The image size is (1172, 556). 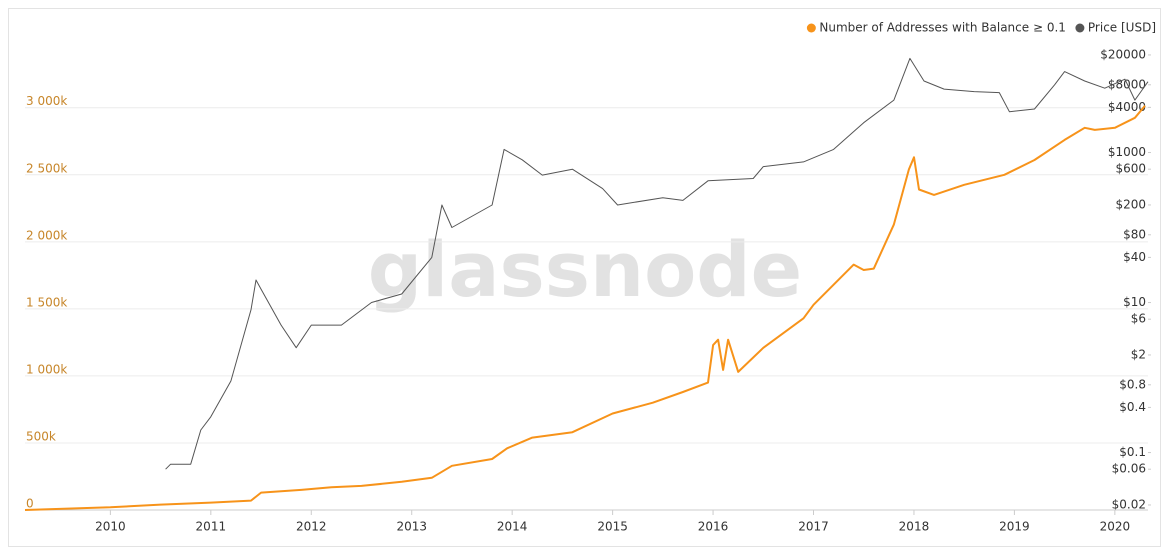 What do you see at coordinates (1129, 504) in the screenshot?
I see `y2-tick-label: $0.02` at bounding box center [1129, 504].